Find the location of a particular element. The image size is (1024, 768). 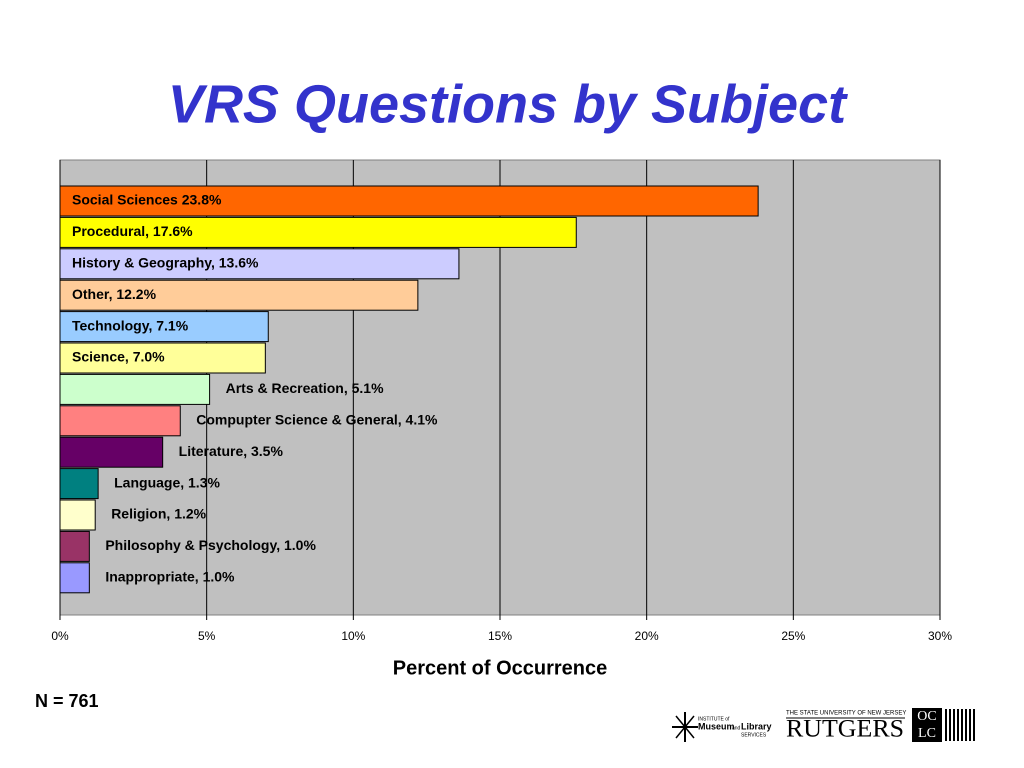

value-label: Other, 12.2% is located at coordinates (114, 294).